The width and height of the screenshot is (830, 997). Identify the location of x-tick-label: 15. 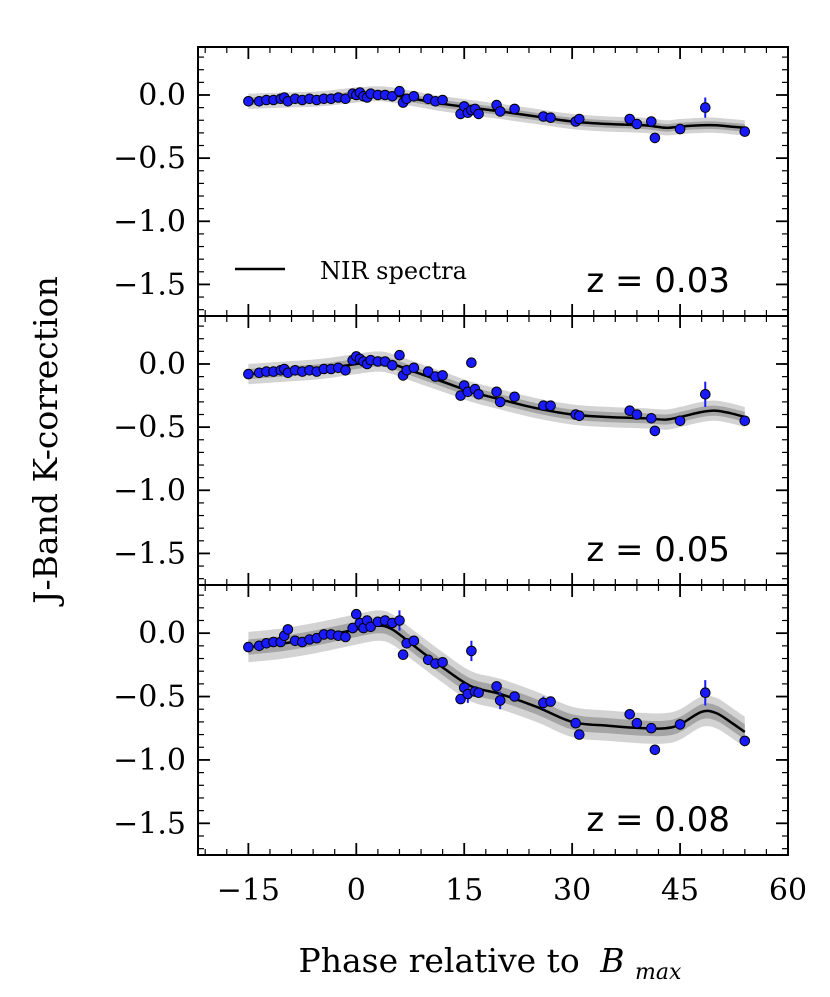
(464, 890).